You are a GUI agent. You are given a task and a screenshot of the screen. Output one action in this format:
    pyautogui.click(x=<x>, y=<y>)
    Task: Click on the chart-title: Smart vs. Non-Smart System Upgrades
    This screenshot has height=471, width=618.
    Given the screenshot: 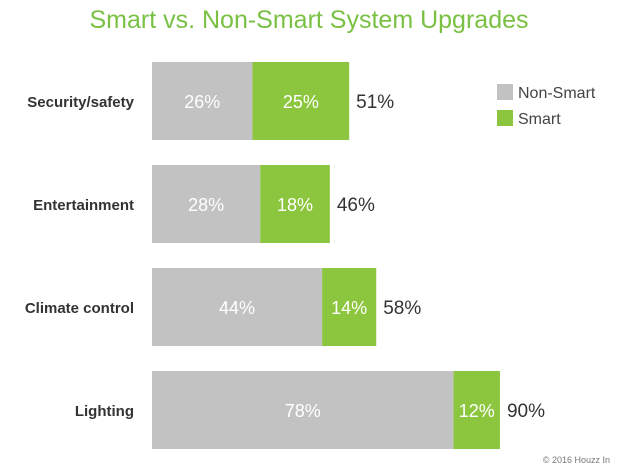 What is the action you would take?
    pyautogui.click(x=309, y=20)
    